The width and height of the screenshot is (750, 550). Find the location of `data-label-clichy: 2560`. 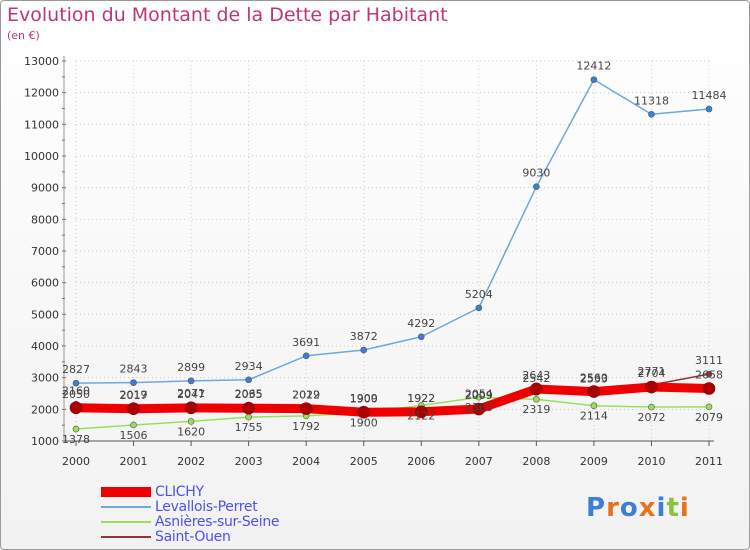

data-label-clichy: 2560 is located at coordinates (594, 378).